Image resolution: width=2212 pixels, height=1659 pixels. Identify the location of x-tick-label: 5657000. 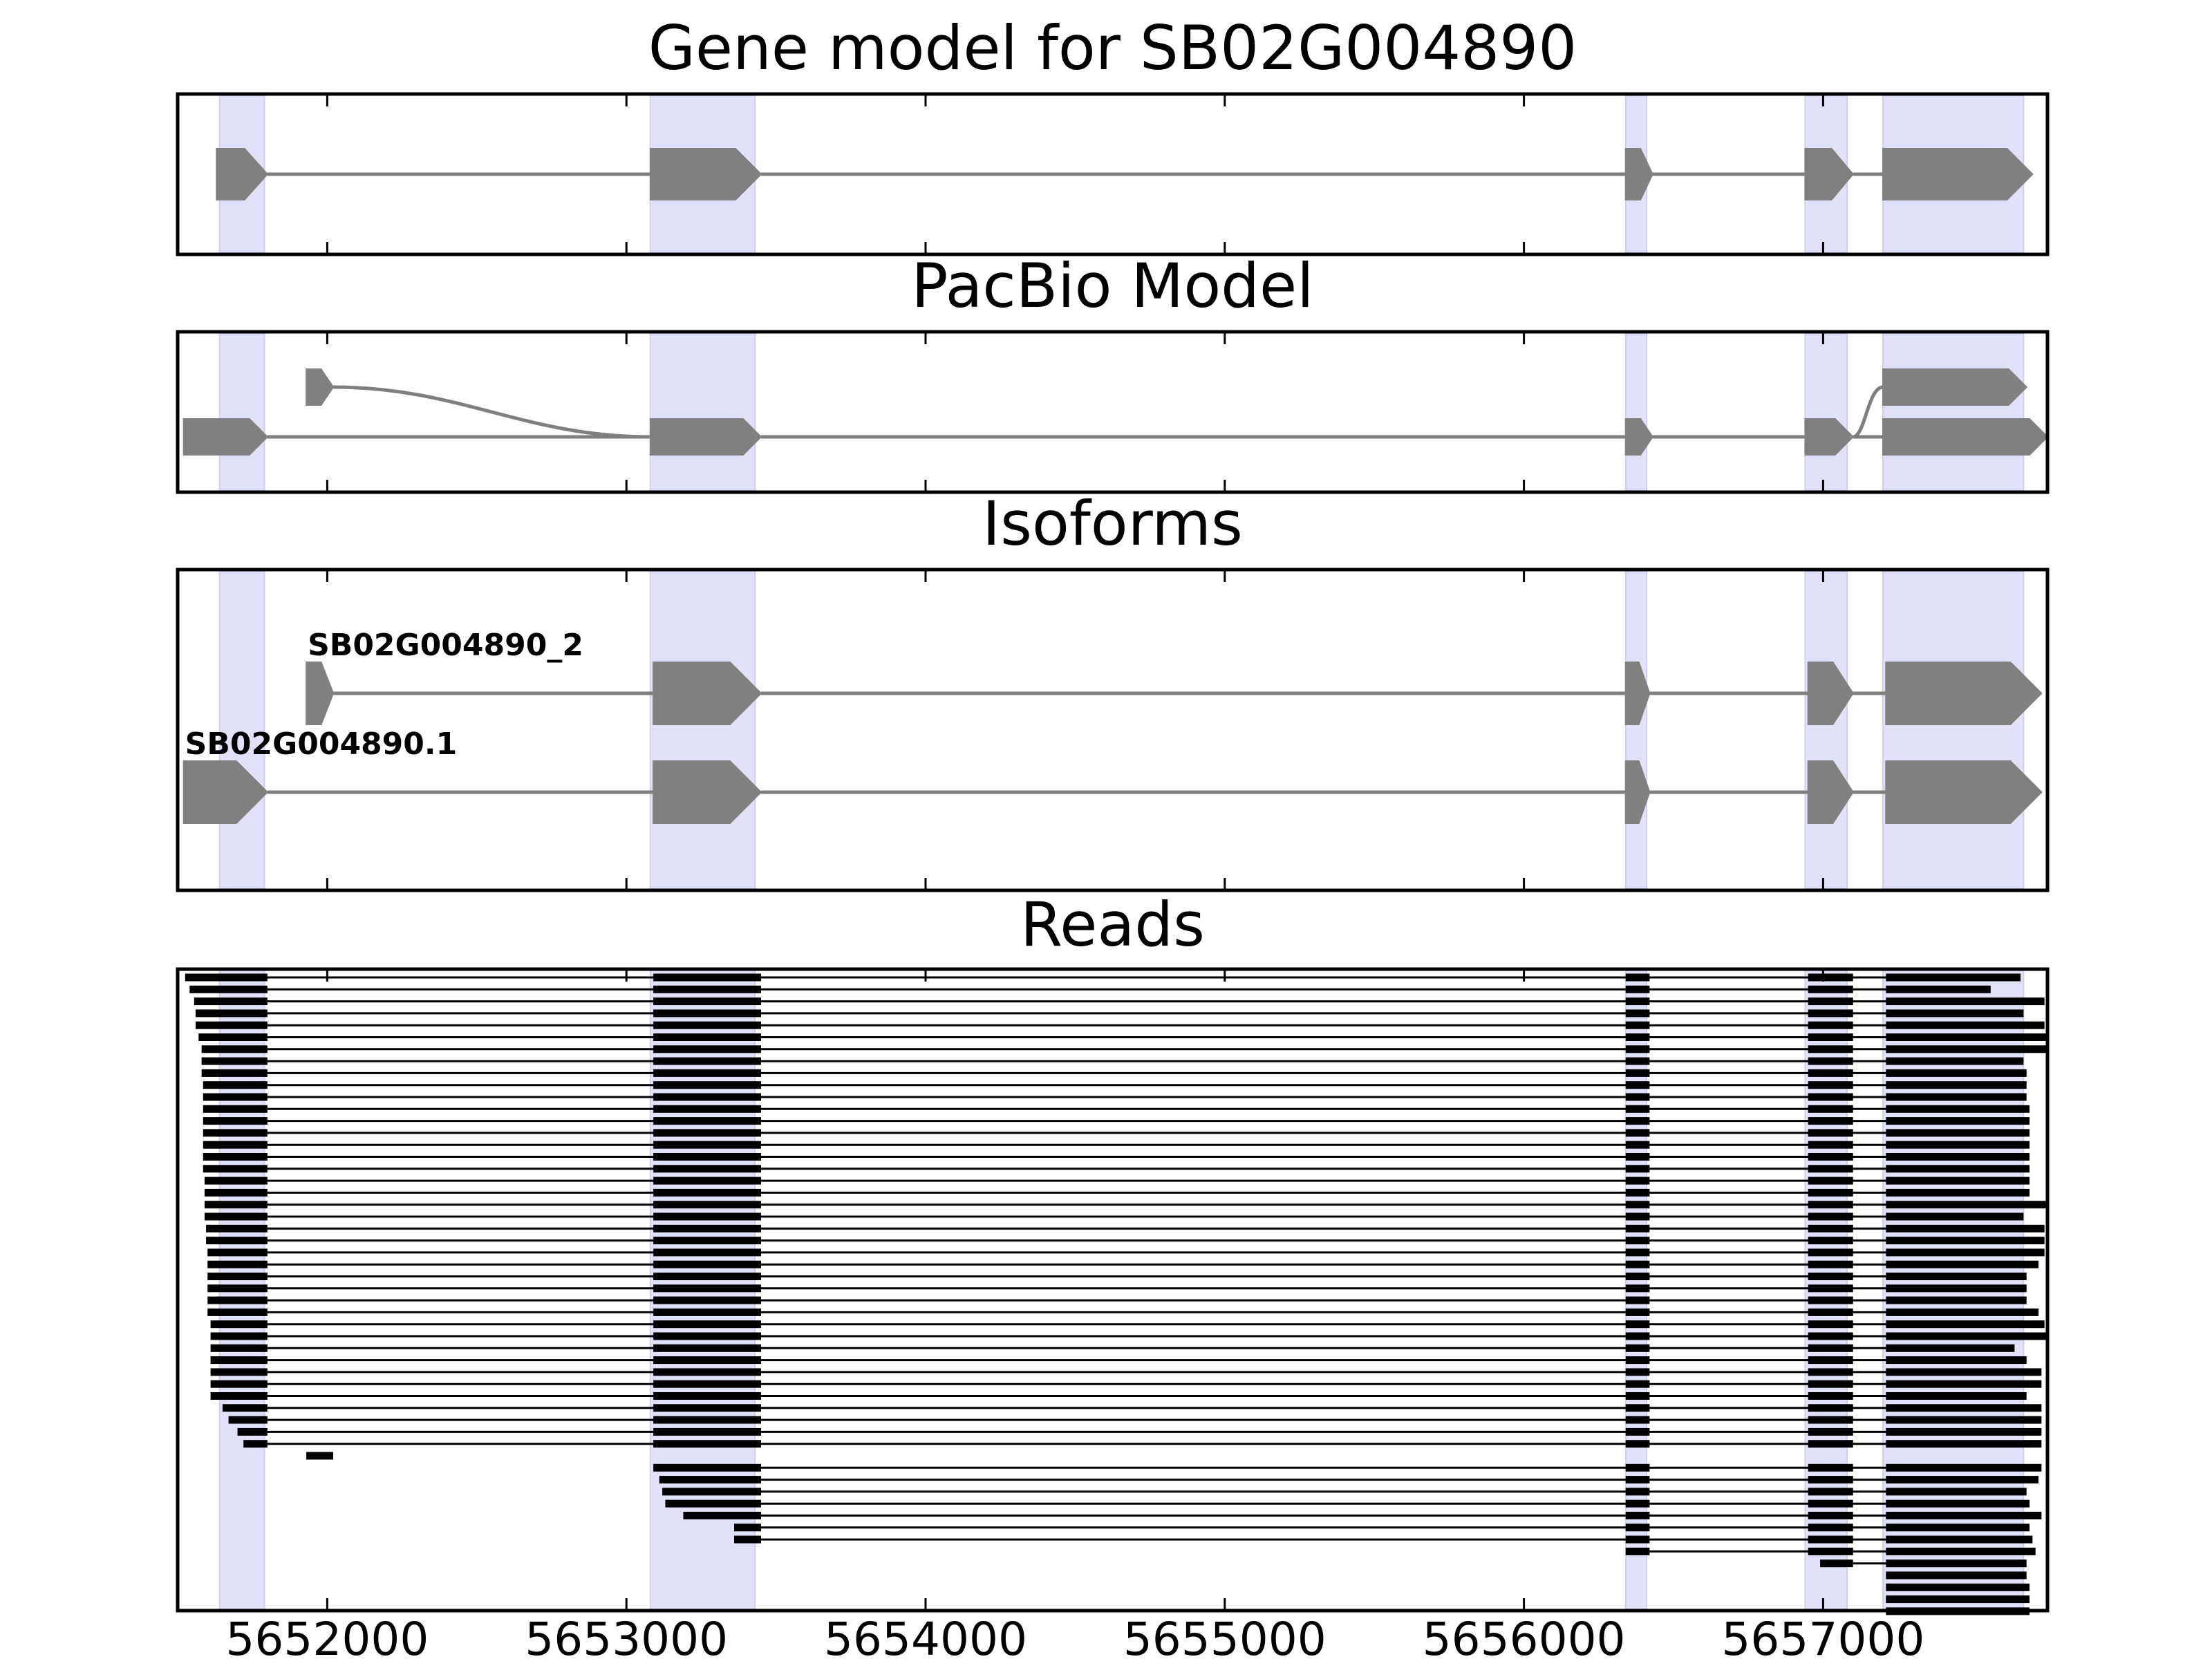
(1822, 1636).